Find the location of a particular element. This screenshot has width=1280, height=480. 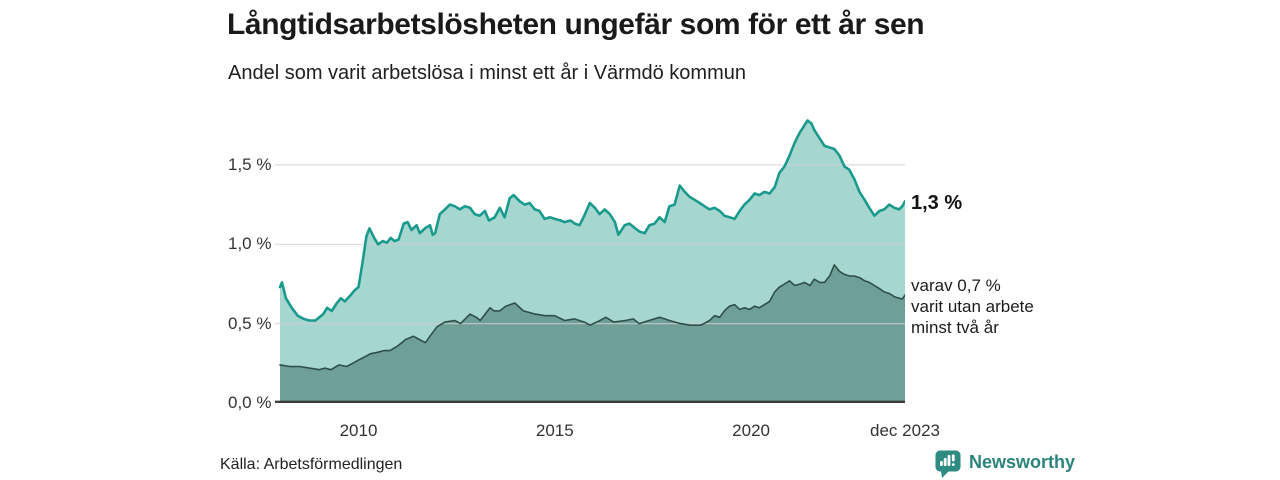

y-tick-label: 1,5 % is located at coordinates (250, 164).